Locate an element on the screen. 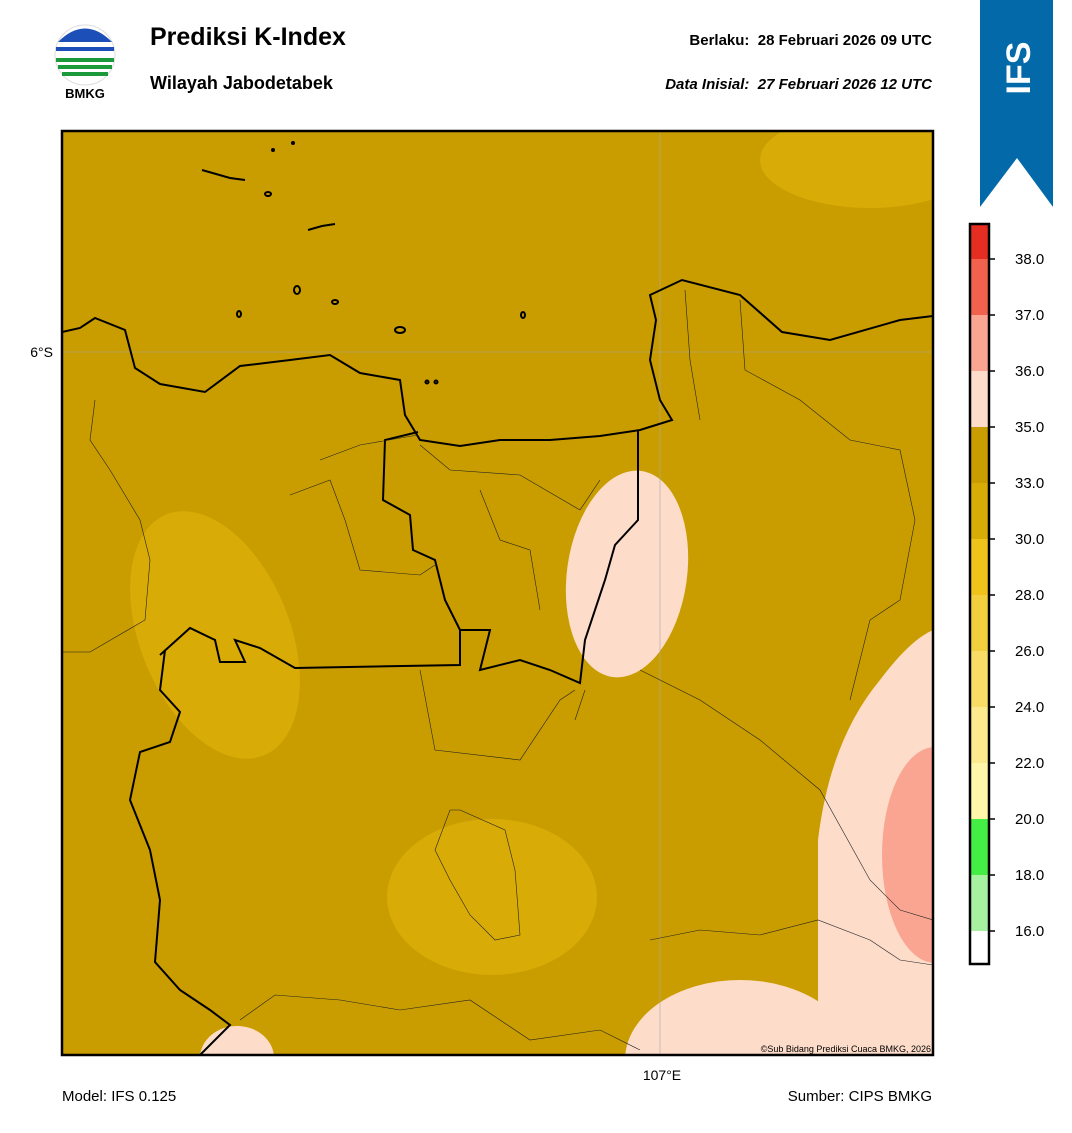  colorbar-frame is located at coordinates (979, 594).